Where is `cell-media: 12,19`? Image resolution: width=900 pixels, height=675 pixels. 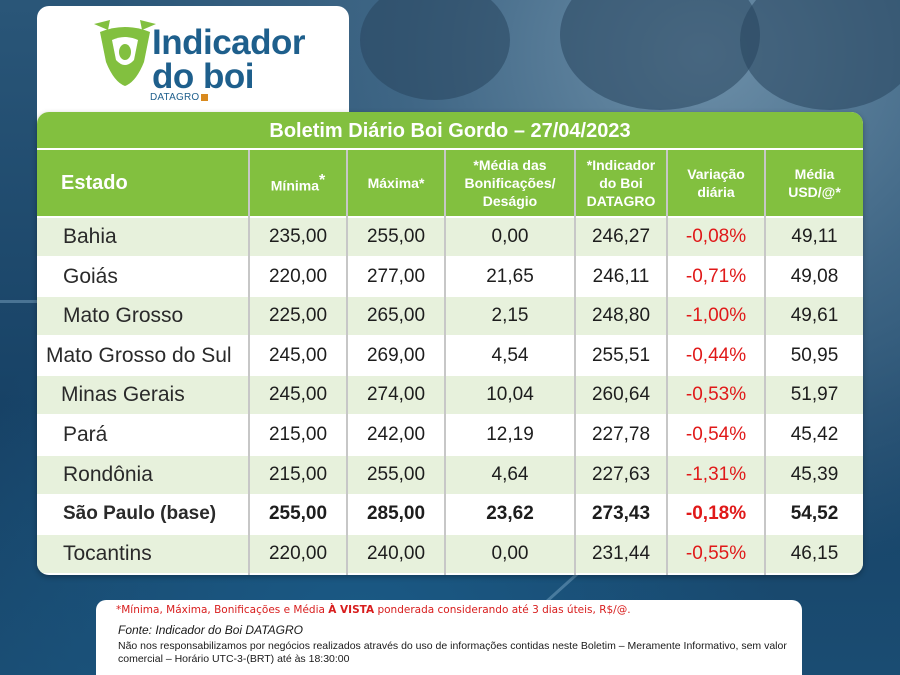
cell-media: 12,19 is located at coordinates (510, 435).